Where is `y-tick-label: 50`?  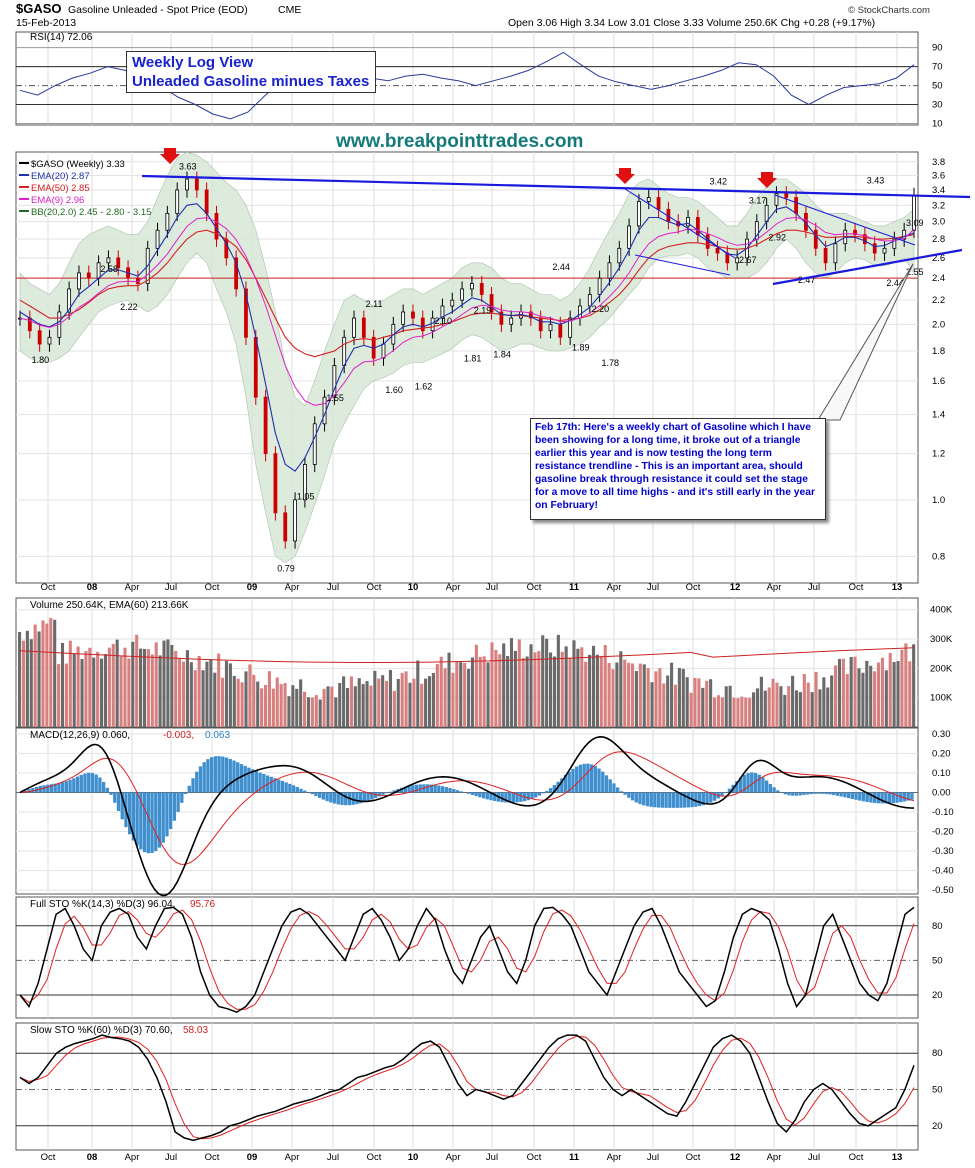 y-tick-label: 50 is located at coordinates (937, 1090).